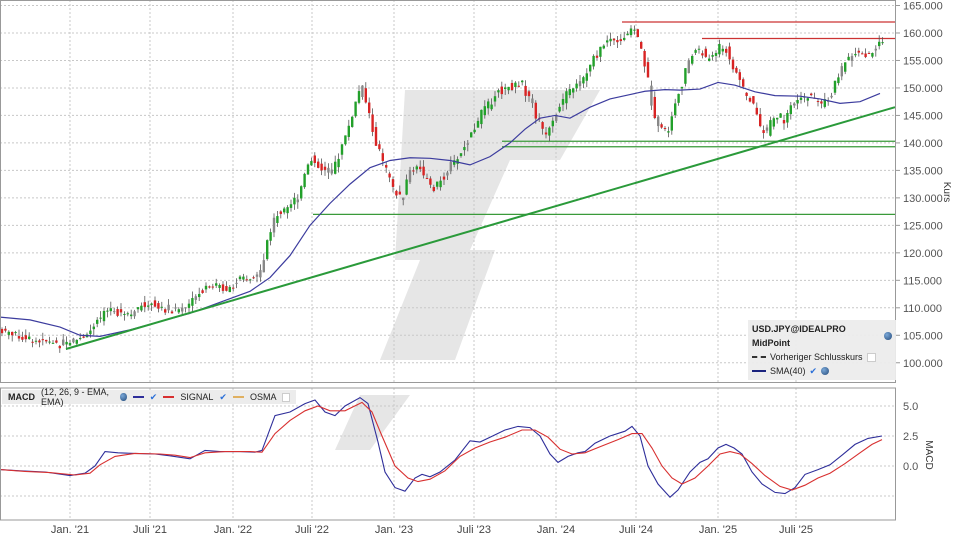  What do you see at coordinates (923, 171) in the screenshot?
I see `svg-text: 135.000` at bounding box center [923, 171].